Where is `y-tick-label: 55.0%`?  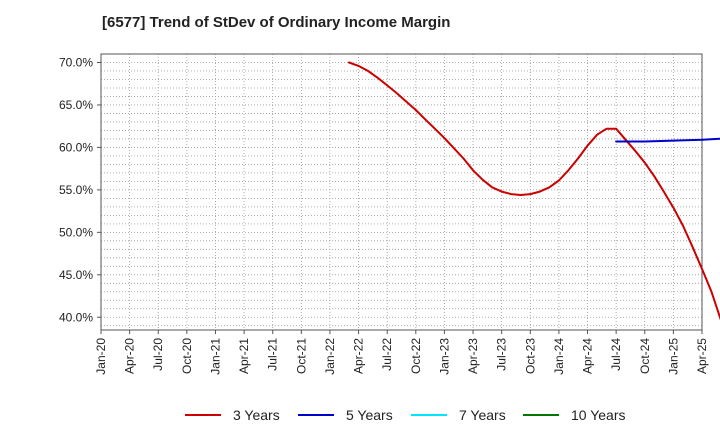 y-tick-label: 55.0% is located at coordinates (76, 190).